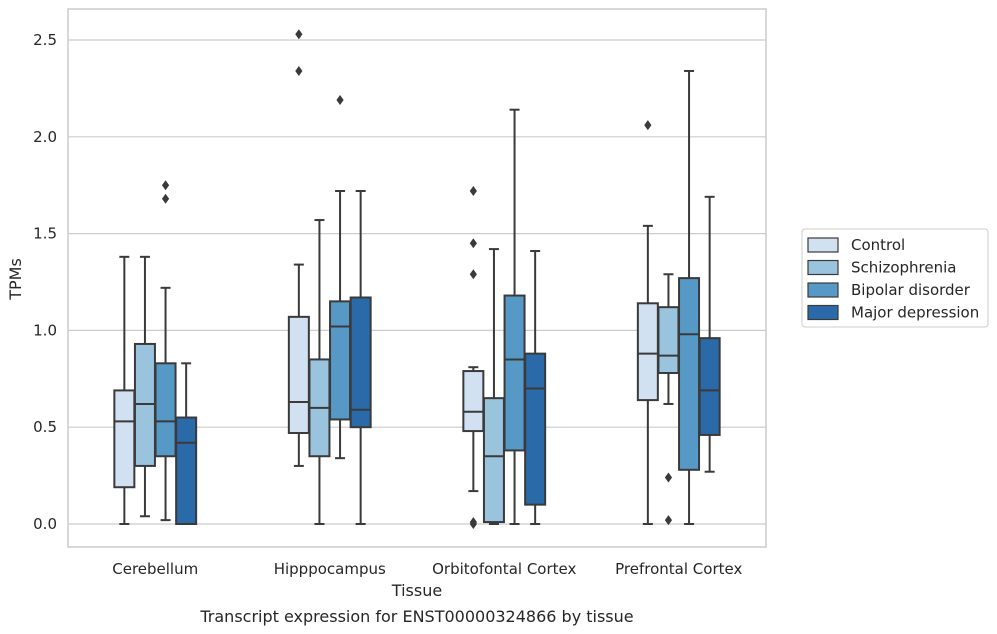 This screenshot has width=997, height=634. What do you see at coordinates (903, 268) in the screenshot?
I see `legend-label: Schizophrenia` at bounding box center [903, 268].